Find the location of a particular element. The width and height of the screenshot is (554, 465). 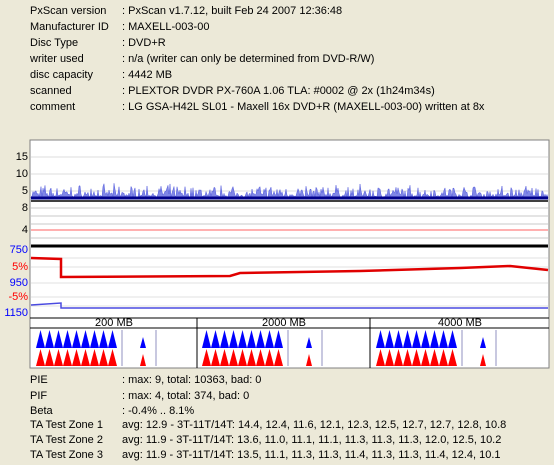

beta-tick: 1150 is located at coordinates (16, 313).